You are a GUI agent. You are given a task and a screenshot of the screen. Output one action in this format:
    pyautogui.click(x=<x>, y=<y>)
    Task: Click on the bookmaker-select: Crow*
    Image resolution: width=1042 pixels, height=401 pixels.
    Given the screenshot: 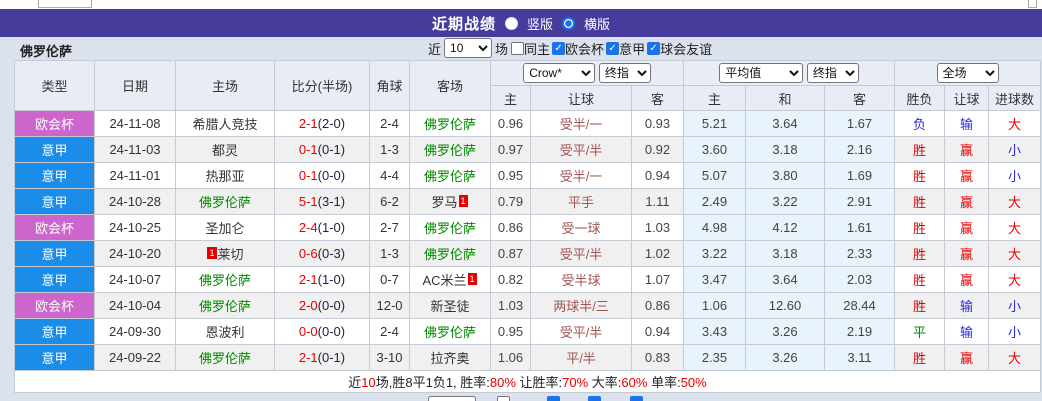 What is the action you would take?
    pyautogui.click(x=559, y=73)
    